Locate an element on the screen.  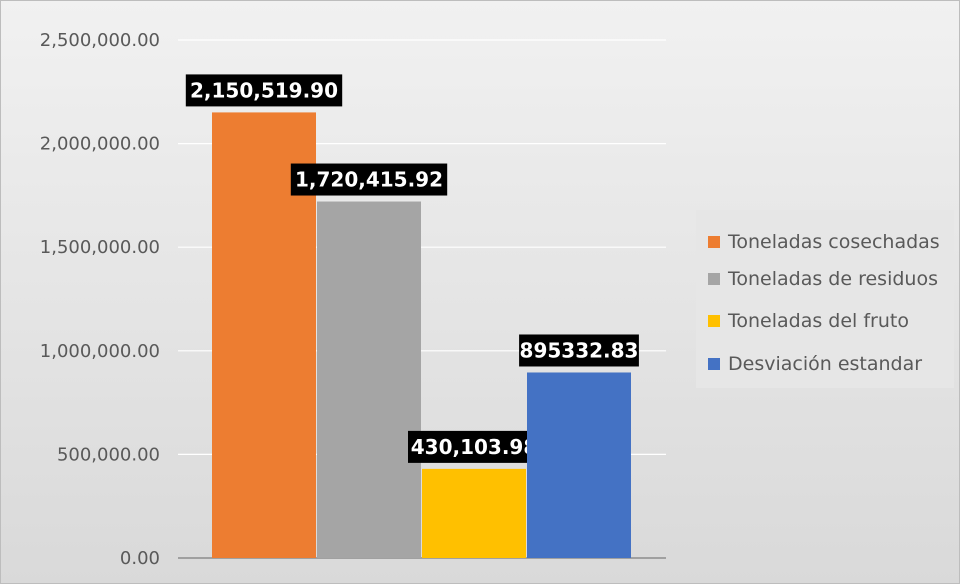
legend-label: Toneladas de residuos is located at coordinates (833, 279).